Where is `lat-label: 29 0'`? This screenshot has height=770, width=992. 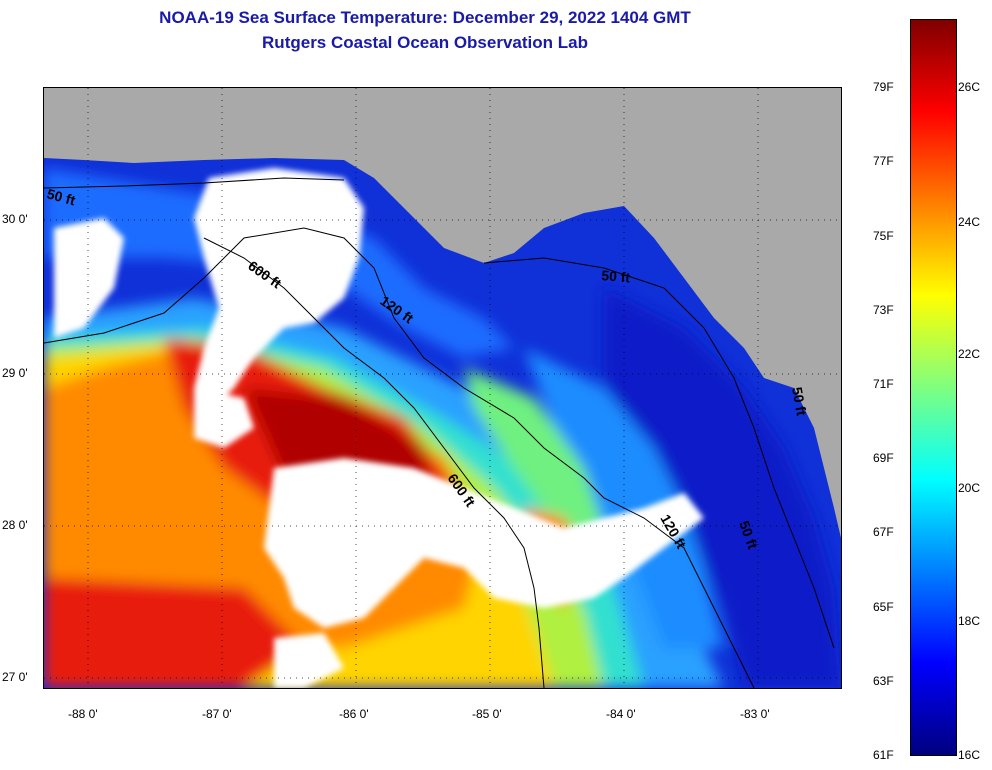
lat-label: 29 0' is located at coordinates (15, 373).